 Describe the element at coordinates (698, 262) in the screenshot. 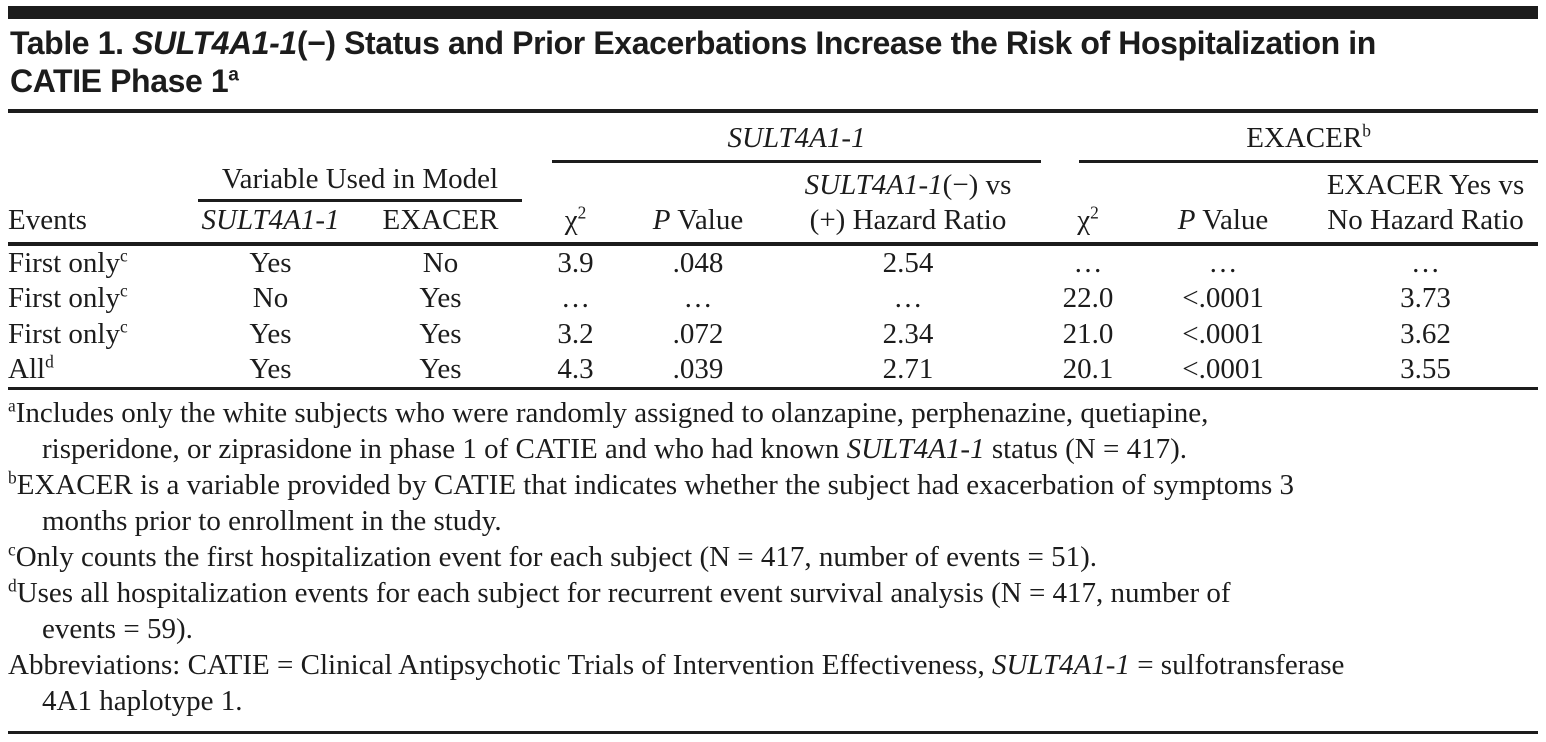

I see `value-cell: .048` at that location.